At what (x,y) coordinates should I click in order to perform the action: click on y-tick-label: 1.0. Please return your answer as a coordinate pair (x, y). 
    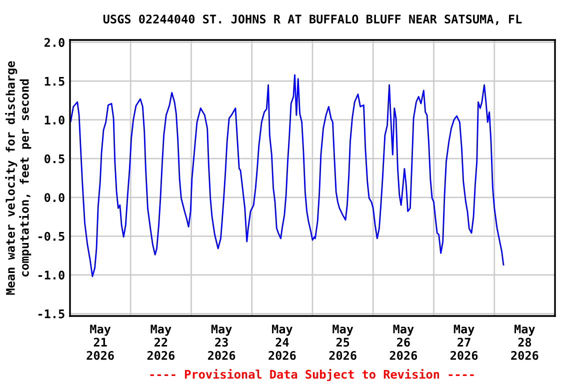
    Looking at the image, I should click on (54, 120).